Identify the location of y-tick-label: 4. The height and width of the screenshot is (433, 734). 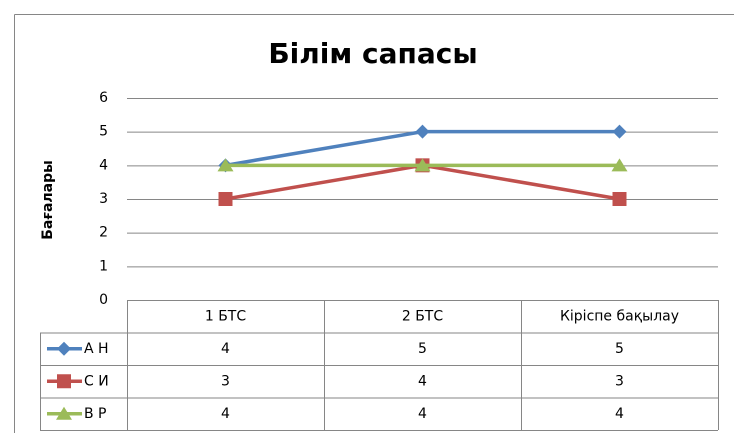
(103, 165).